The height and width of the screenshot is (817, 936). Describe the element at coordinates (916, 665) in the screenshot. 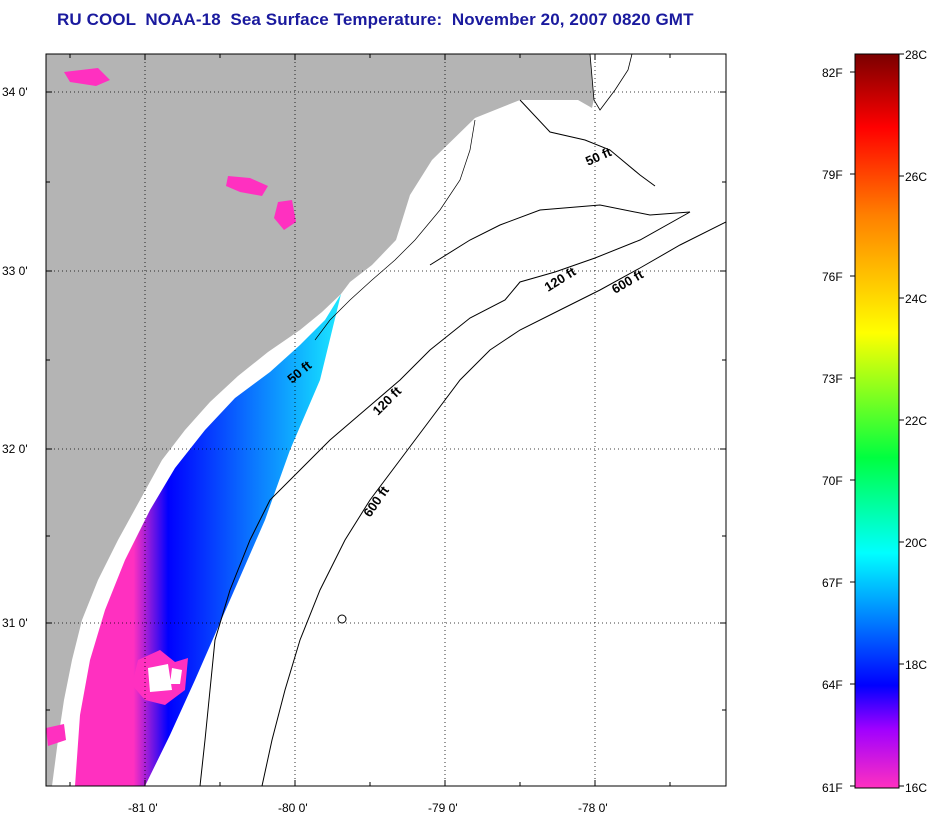

I see `colorbar-c-label: 18C` at that location.